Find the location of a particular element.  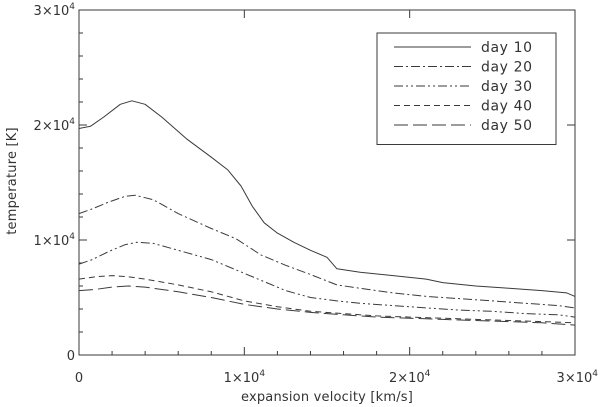

legend-label: day 40 is located at coordinates (507, 107).